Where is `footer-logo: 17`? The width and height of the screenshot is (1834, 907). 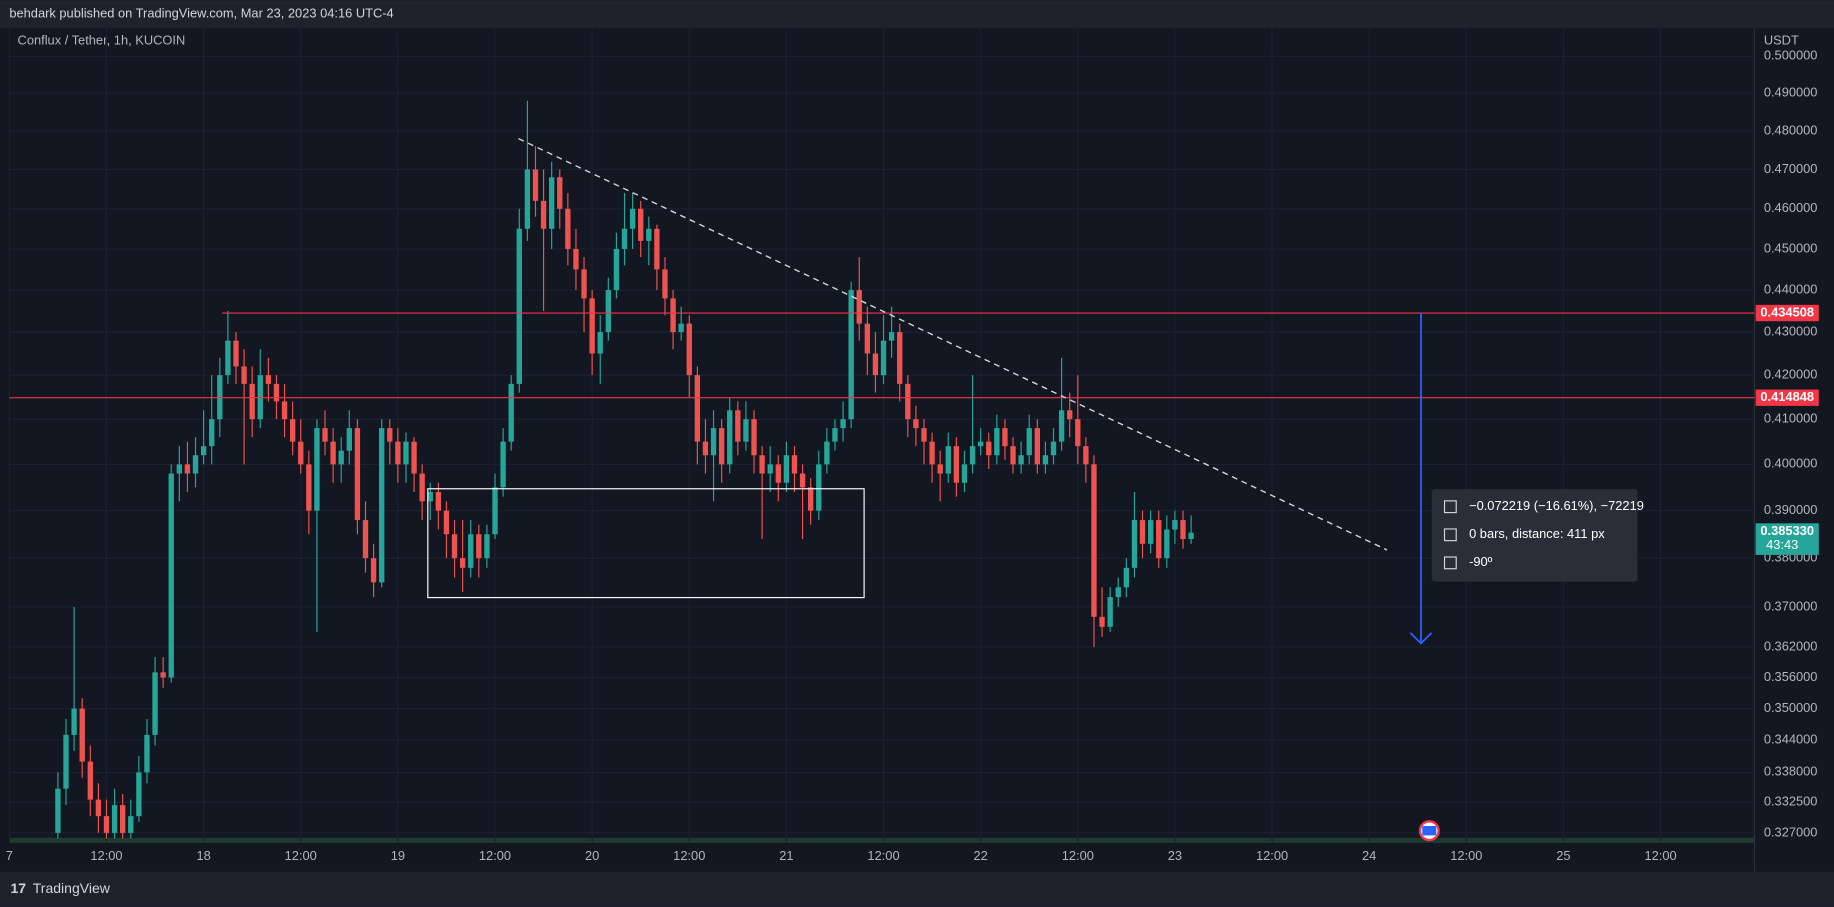
footer-logo: 17 is located at coordinates (19, 888).